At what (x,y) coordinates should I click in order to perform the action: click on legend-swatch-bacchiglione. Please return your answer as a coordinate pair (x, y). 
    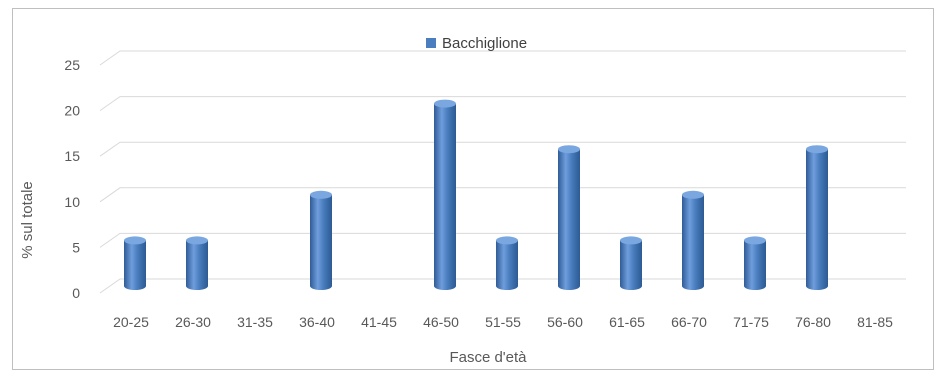
    Looking at the image, I should click on (431, 43).